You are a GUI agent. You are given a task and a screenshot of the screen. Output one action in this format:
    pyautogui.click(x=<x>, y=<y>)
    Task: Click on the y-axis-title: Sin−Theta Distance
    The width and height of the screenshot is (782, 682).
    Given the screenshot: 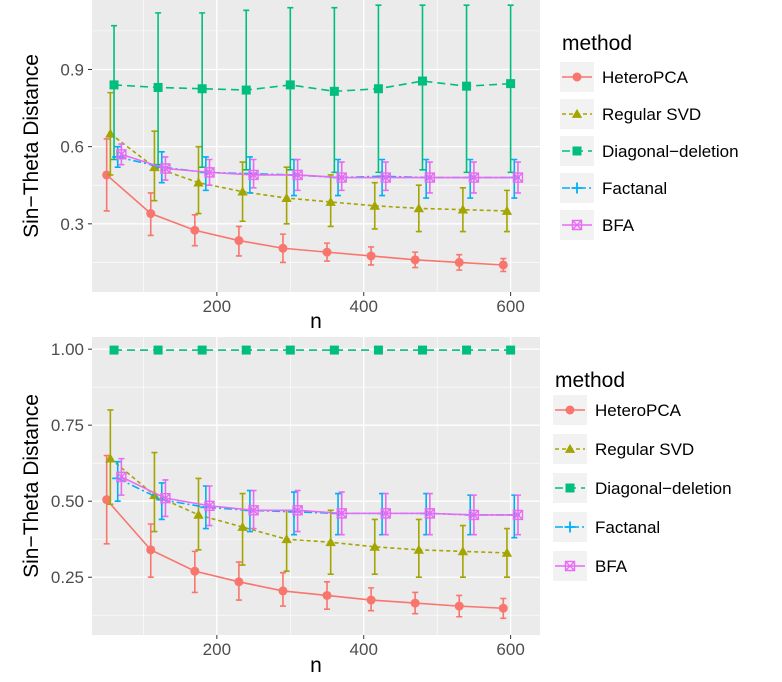 What is the action you would take?
    pyautogui.click(x=31, y=486)
    